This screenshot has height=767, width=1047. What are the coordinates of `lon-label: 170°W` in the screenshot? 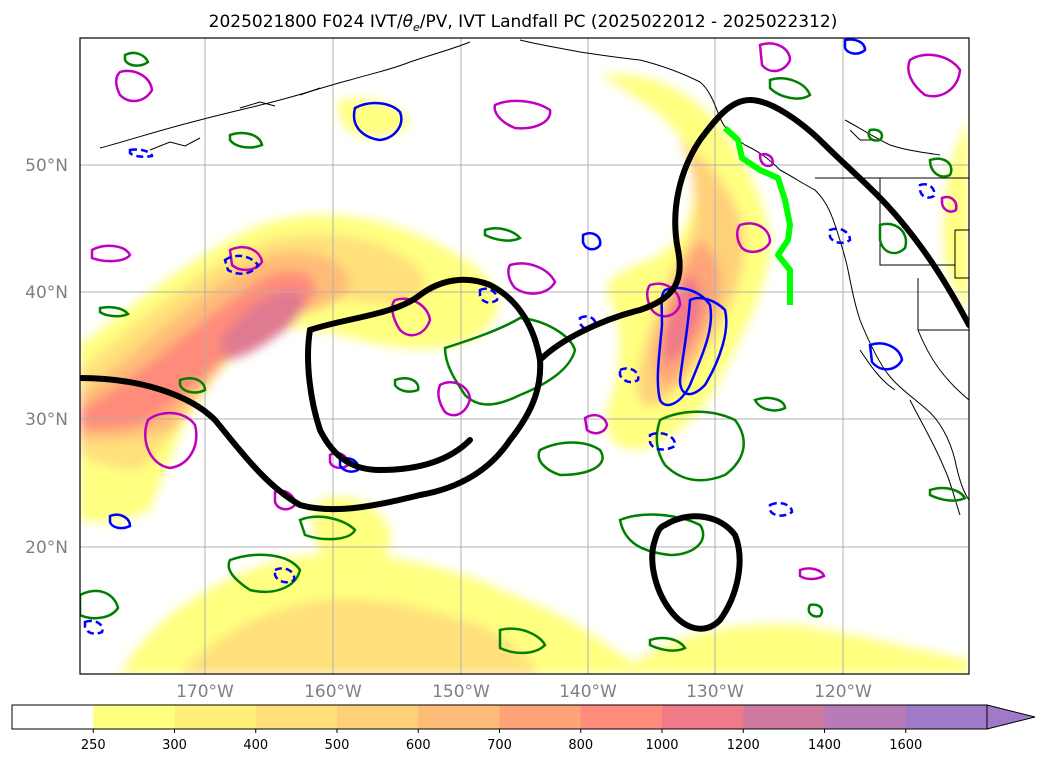 It's located at (205, 692).